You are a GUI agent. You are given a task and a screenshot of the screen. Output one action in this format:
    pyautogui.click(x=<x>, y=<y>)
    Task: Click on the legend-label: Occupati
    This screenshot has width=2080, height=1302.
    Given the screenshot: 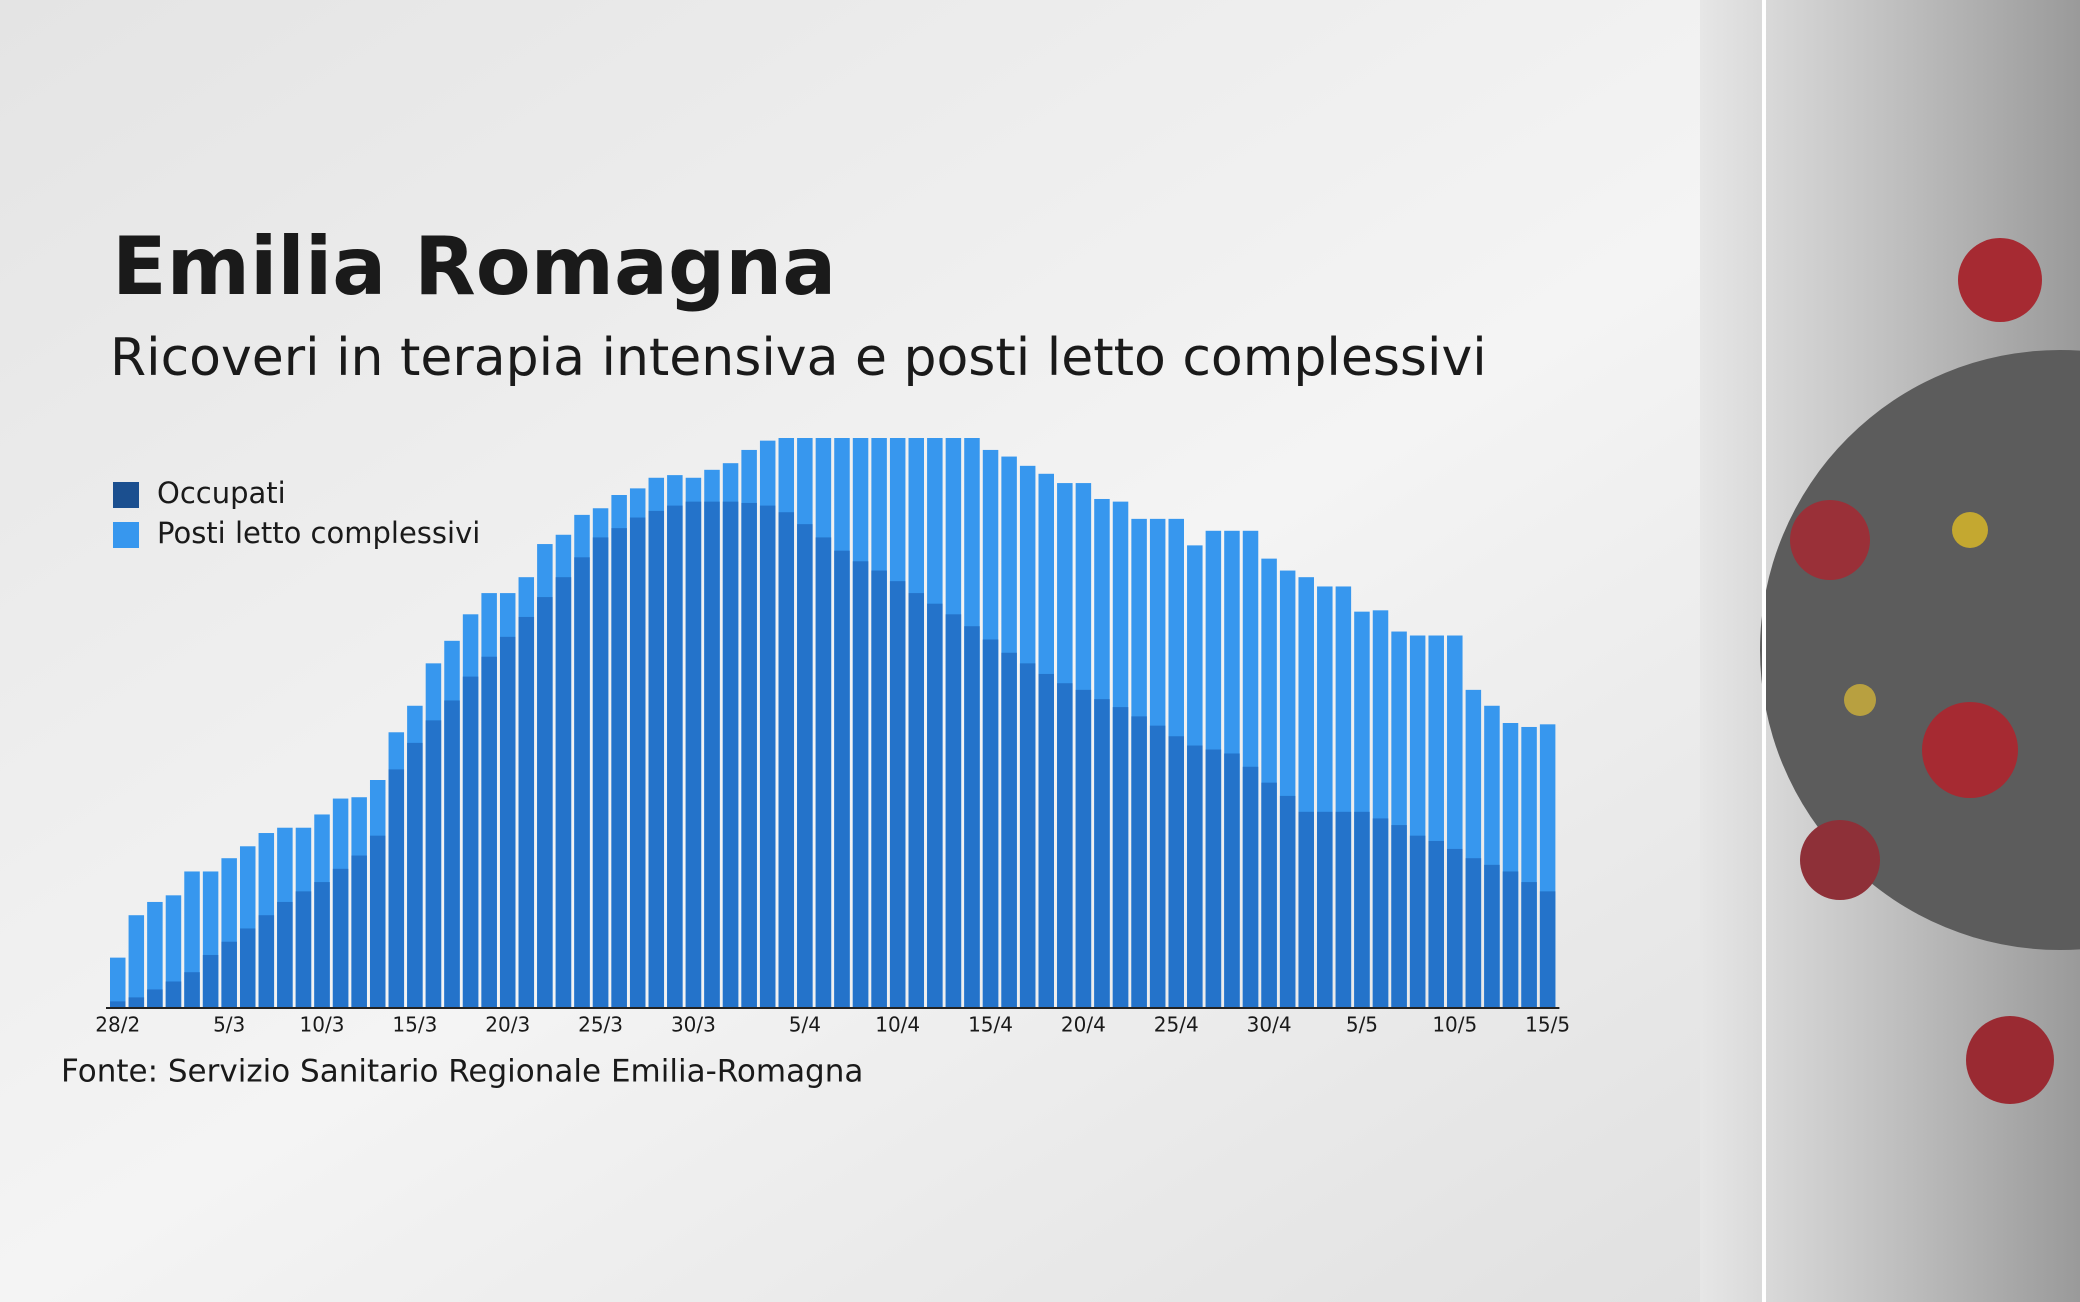 What is the action you would take?
    pyautogui.click(x=221, y=493)
    